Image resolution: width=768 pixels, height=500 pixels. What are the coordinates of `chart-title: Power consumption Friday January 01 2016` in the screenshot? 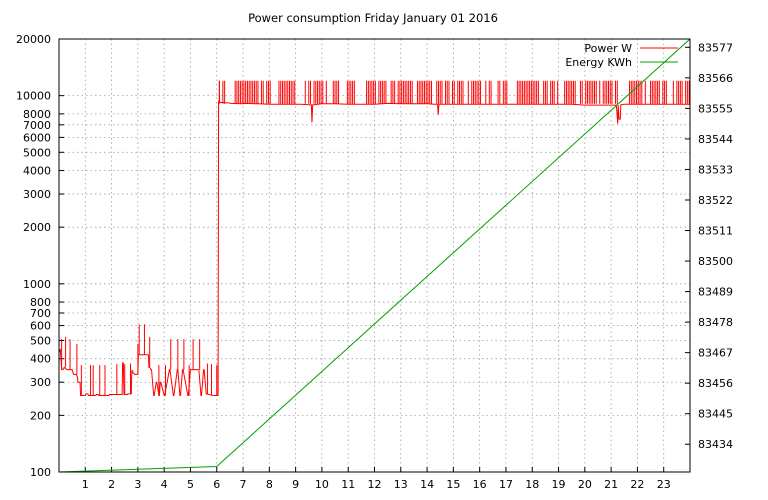 It's located at (373, 18).